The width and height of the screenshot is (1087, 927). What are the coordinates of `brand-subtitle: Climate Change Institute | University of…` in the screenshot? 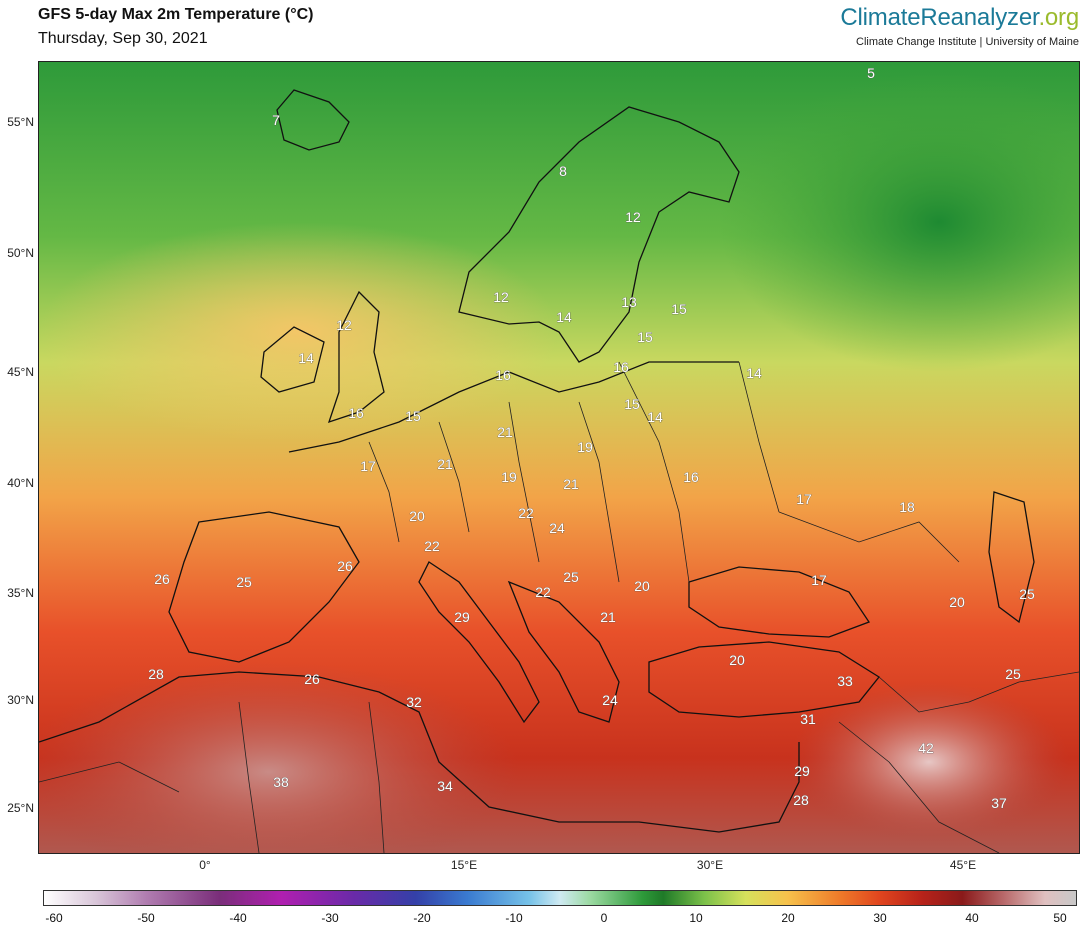 It's located at (967, 42).